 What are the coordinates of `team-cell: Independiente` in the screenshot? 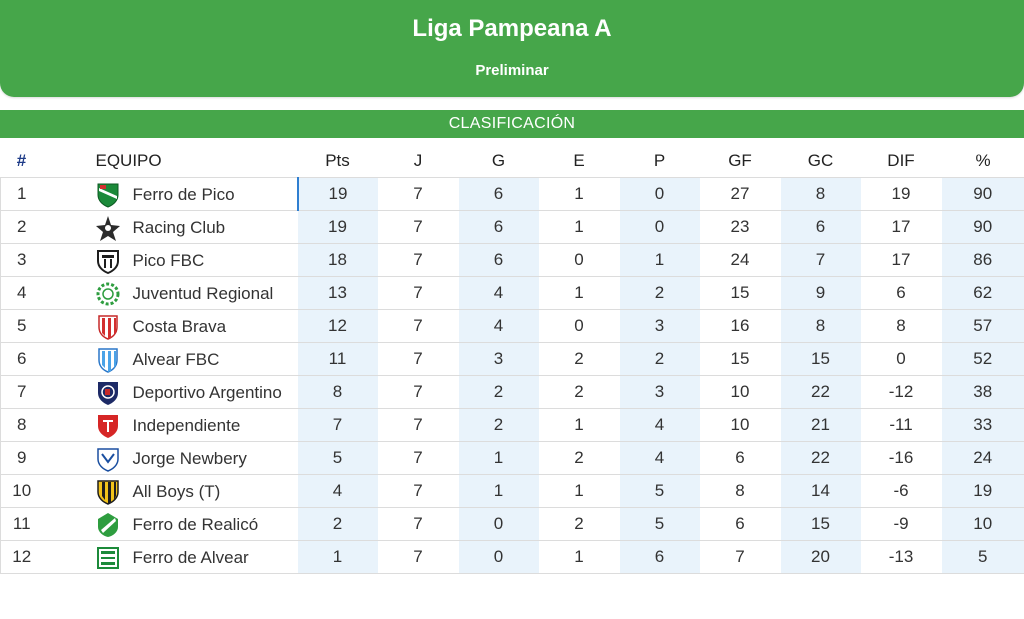 It's located at (170, 425).